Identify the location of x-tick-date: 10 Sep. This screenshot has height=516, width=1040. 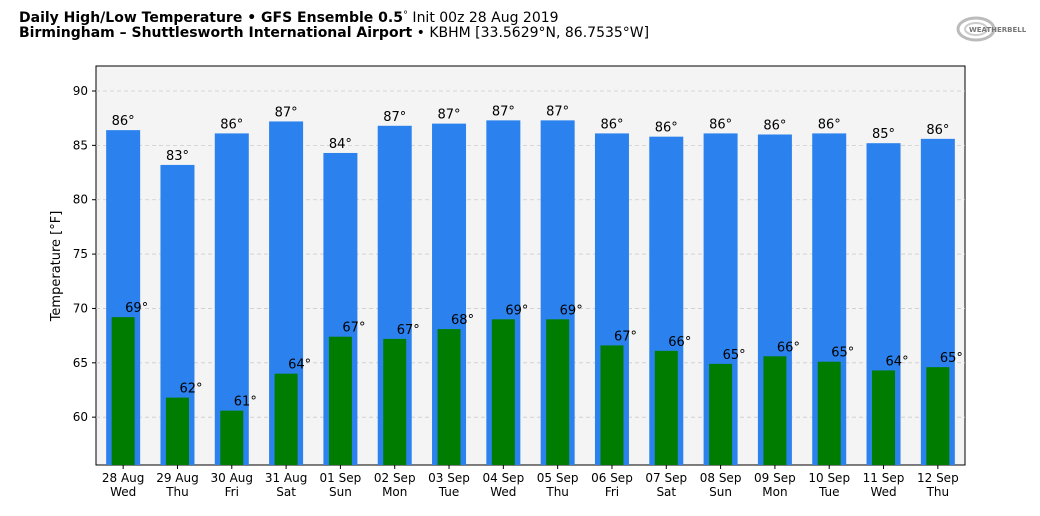
(829, 478).